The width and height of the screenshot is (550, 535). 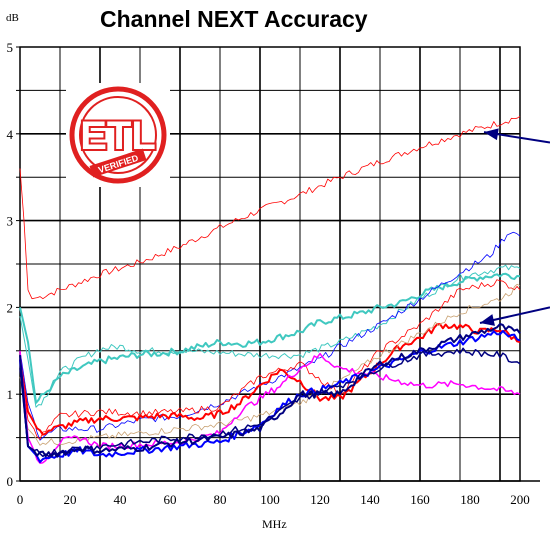 What do you see at coordinates (274, 524) in the screenshot?
I see `x-axis-label: MHz` at bounding box center [274, 524].